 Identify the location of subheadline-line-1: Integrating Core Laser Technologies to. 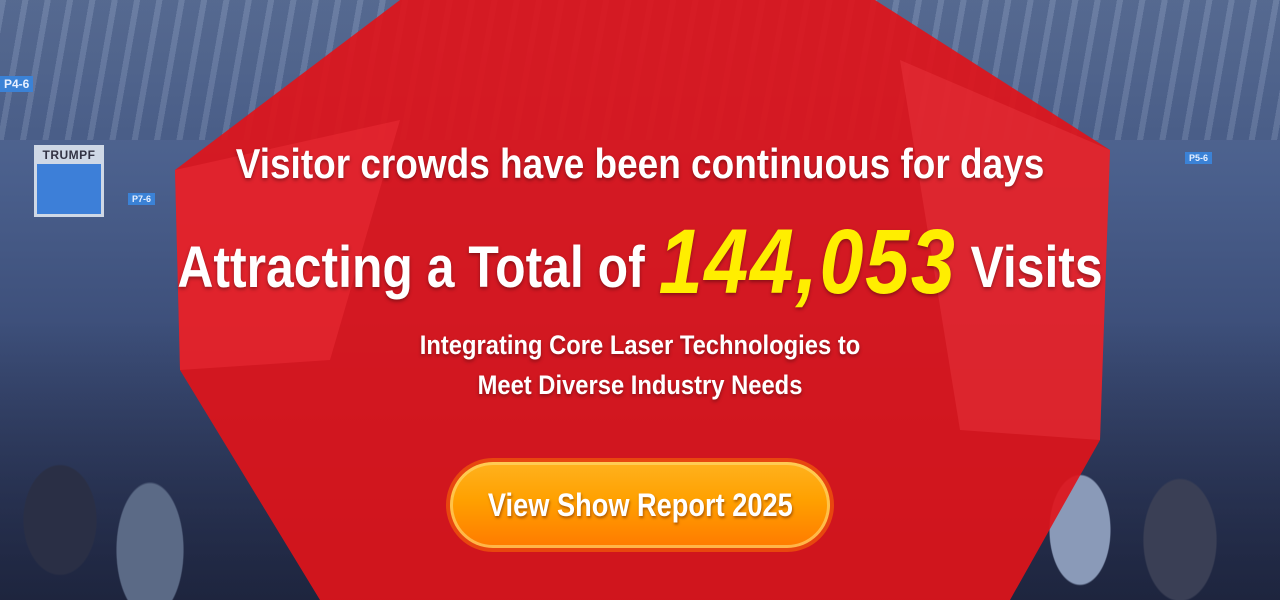
(640, 345).